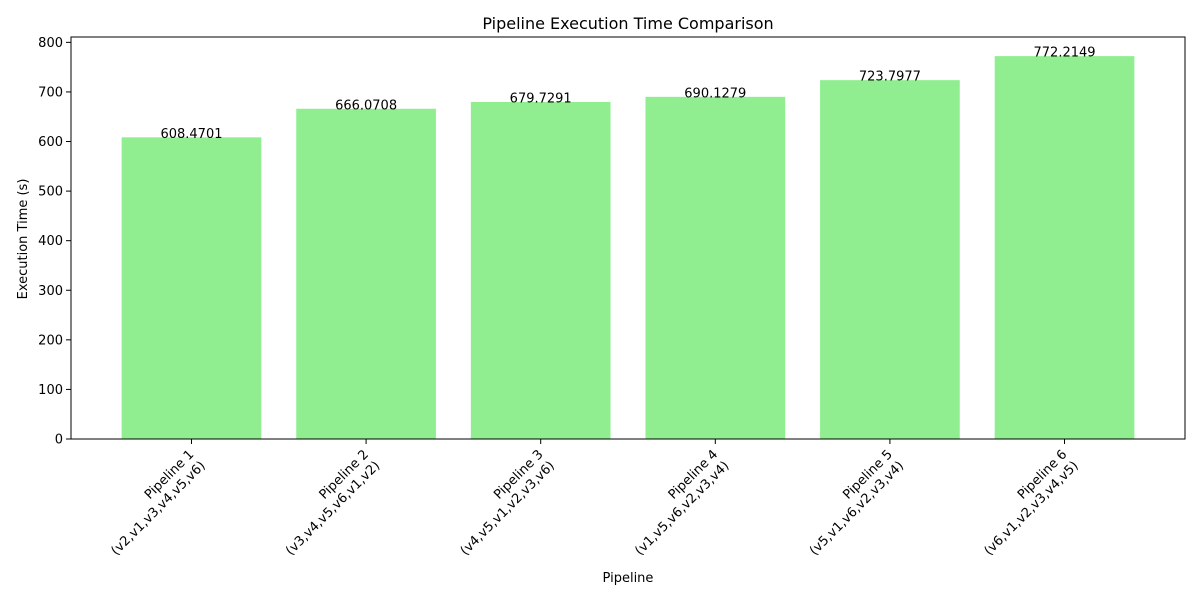 Image resolution: width=1200 pixels, height=600 pixels. What do you see at coordinates (50, 241) in the screenshot?
I see `y-tick-label: 400` at bounding box center [50, 241].